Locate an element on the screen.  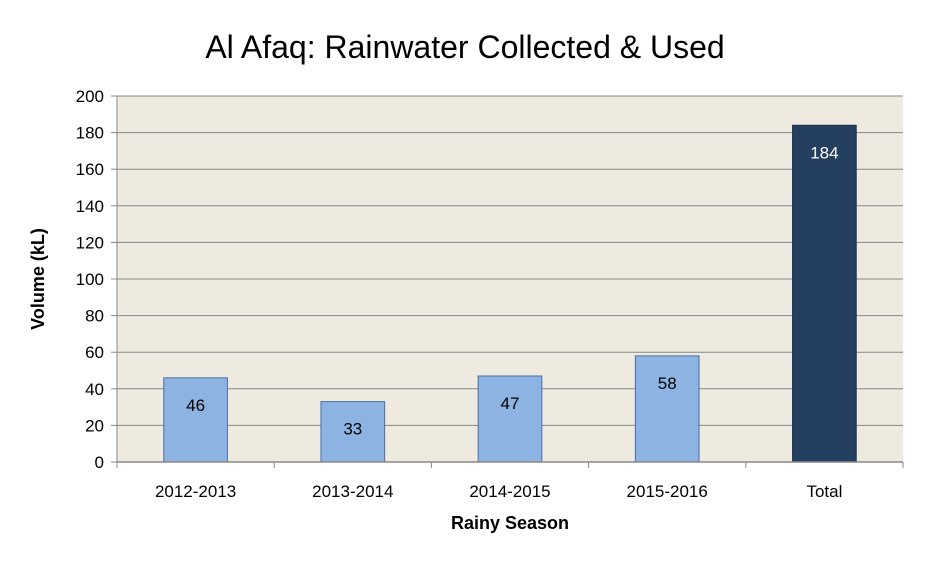
y-tick-label: 20 is located at coordinates (94, 425).